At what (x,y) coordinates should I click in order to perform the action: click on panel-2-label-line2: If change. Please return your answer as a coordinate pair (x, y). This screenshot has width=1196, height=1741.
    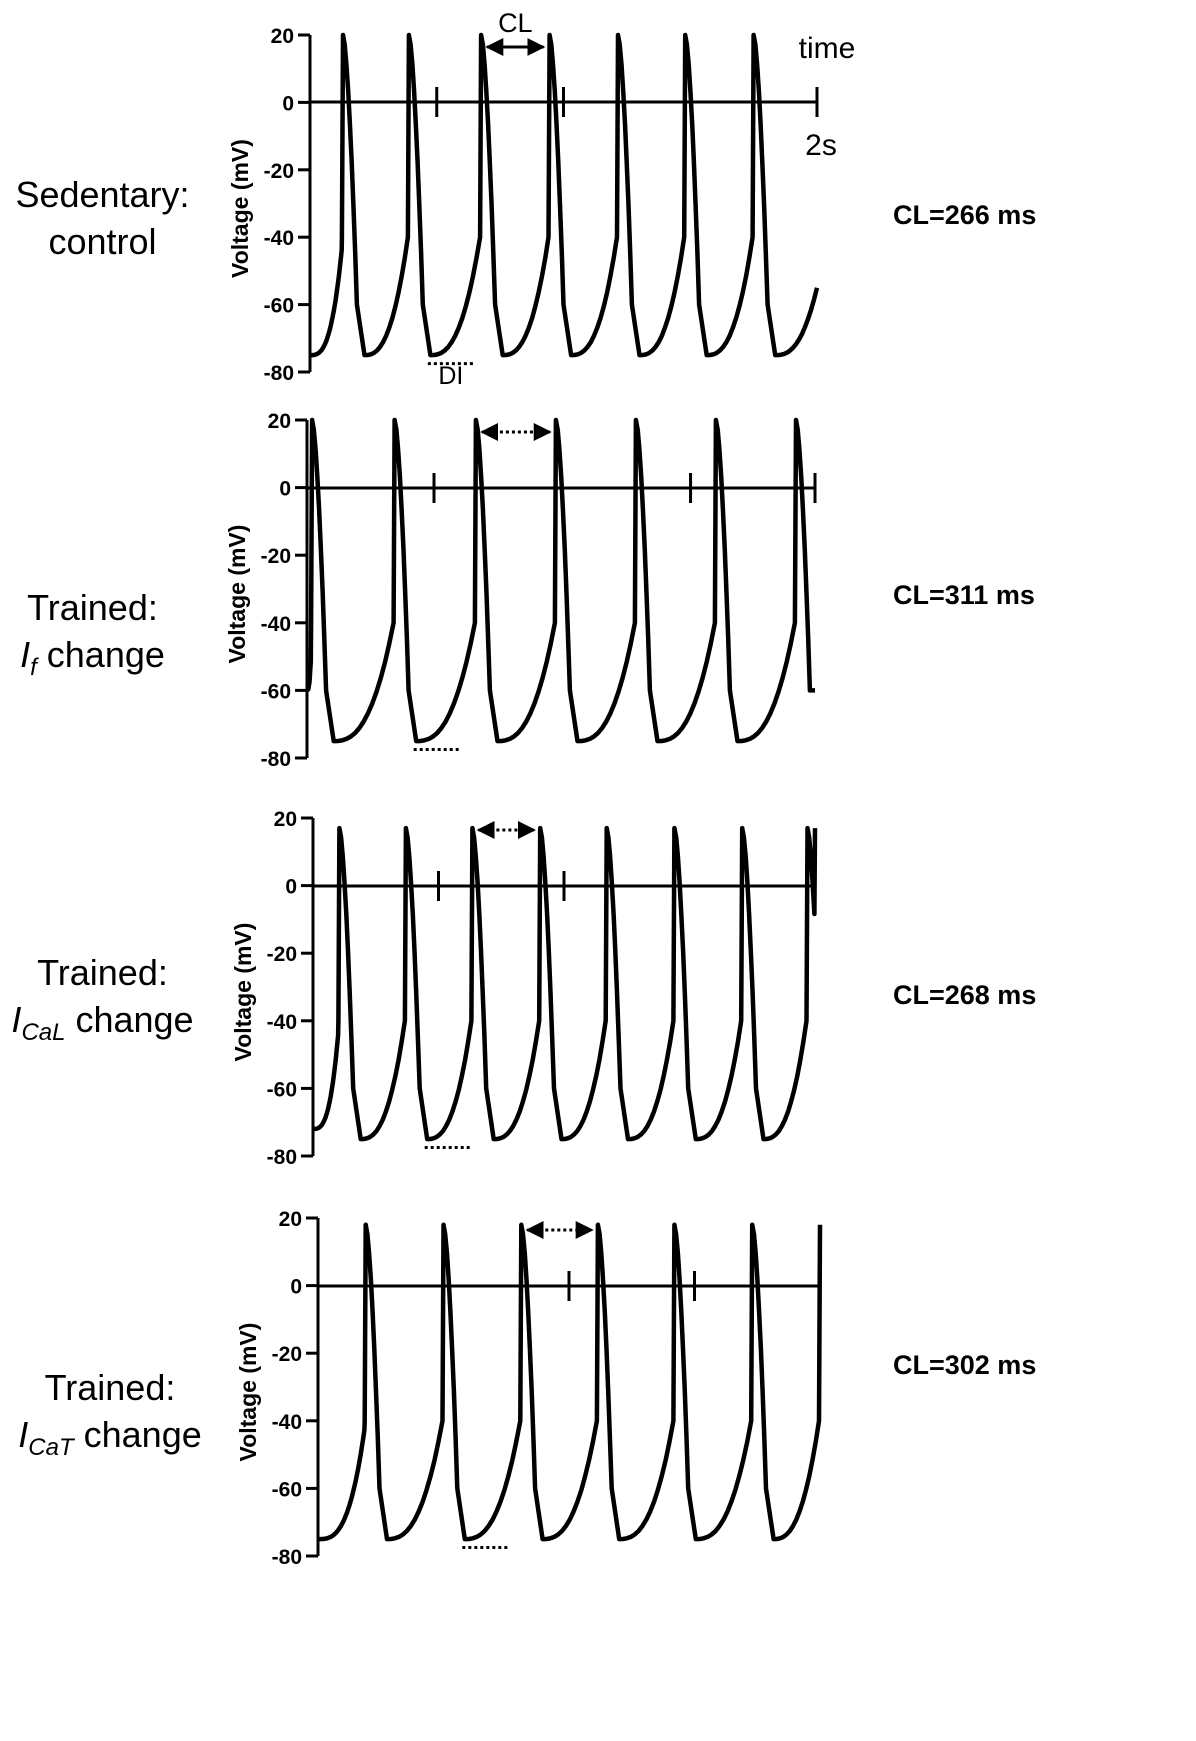
    Looking at the image, I should click on (92, 657).